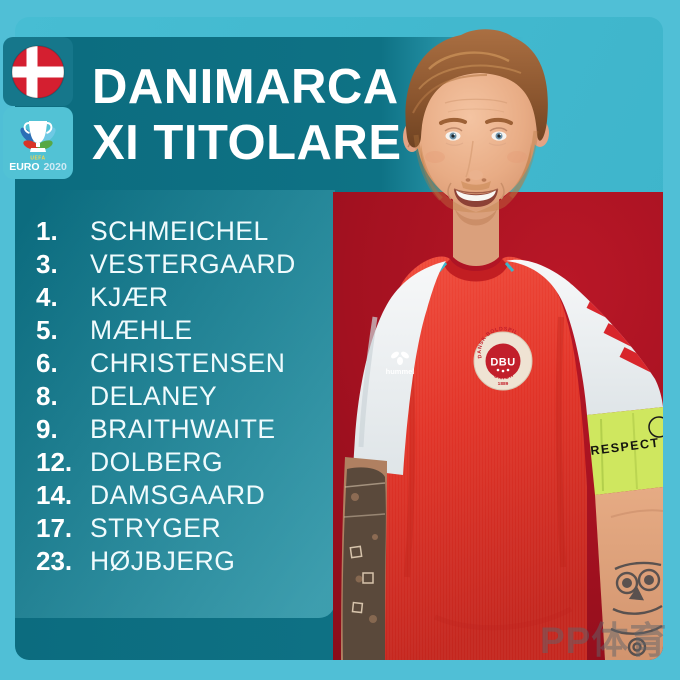  I want to click on collar, so click(476, 270).